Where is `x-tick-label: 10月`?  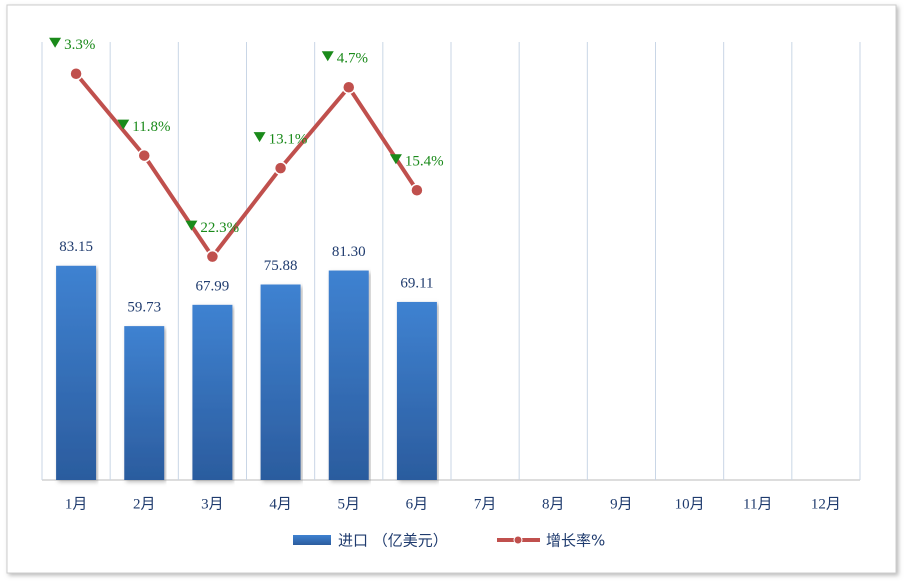 x-tick-label: 10月 is located at coordinates (690, 504).